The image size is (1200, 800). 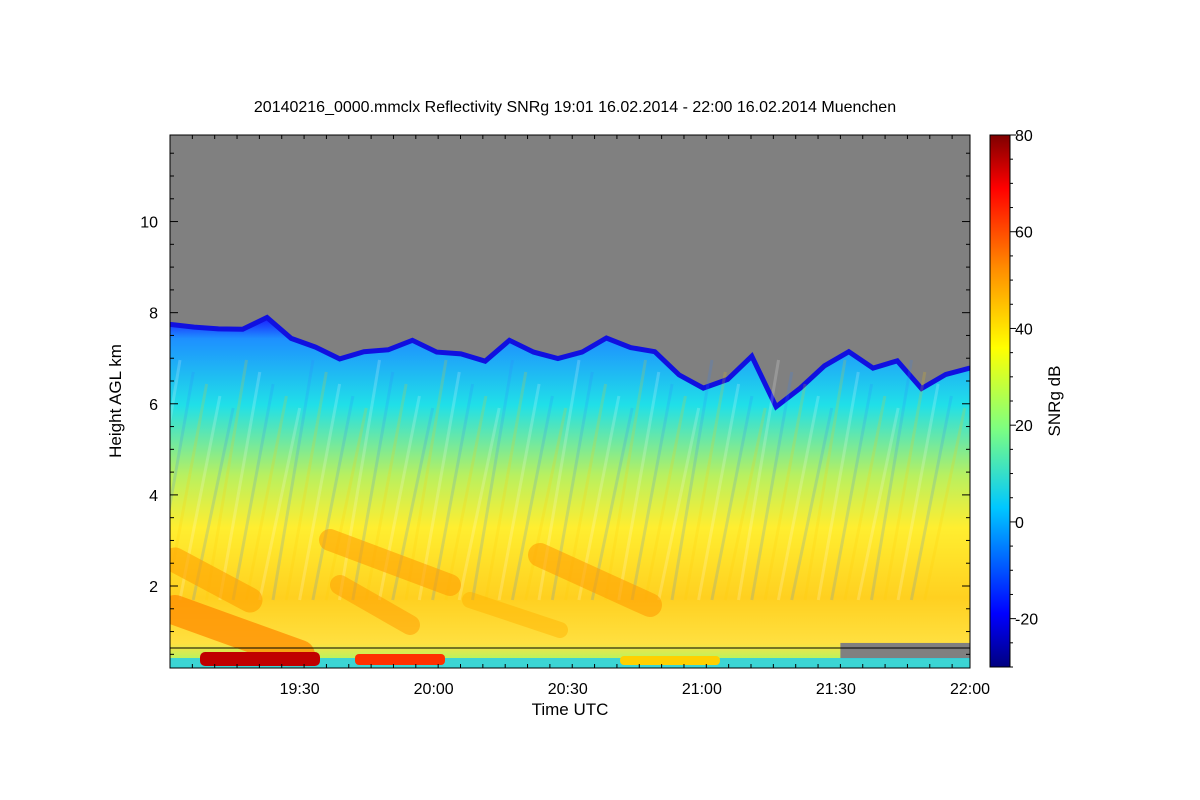 What do you see at coordinates (1054, 401) in the screenshot?
I see `colorbar-title: SNRg dB` at bounding box center [1054, 401].